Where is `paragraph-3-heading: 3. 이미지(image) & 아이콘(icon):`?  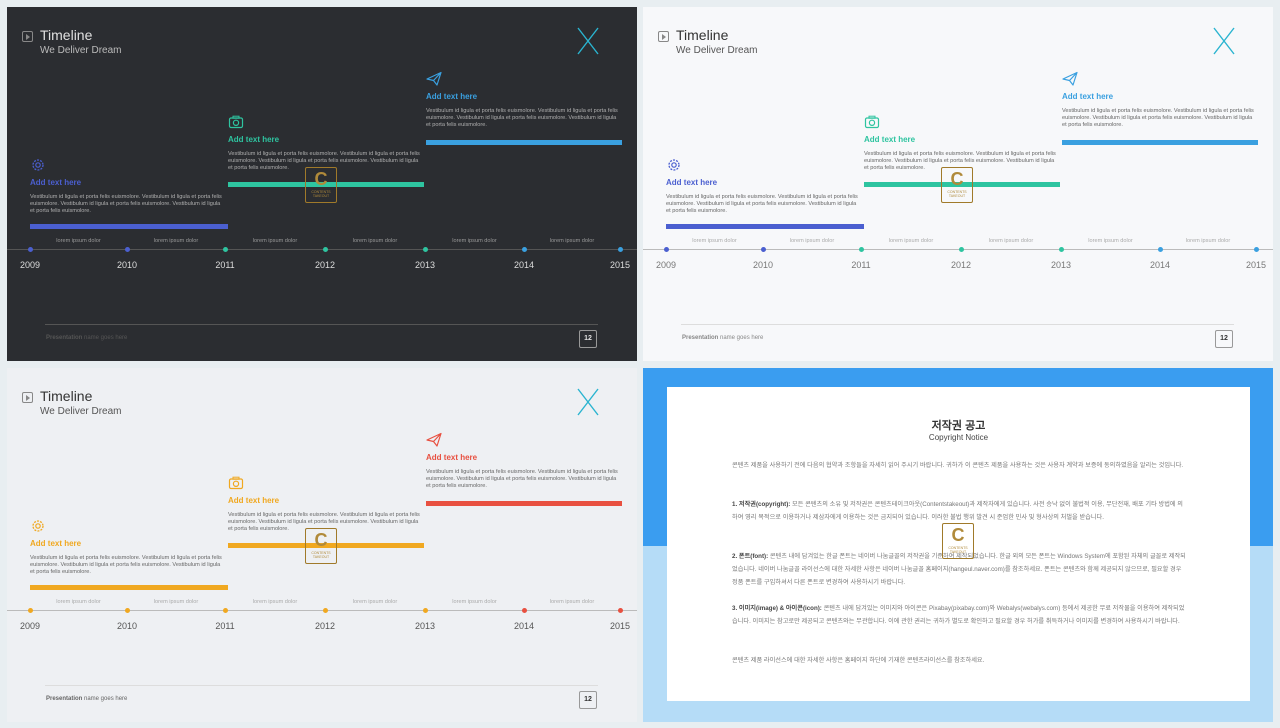
paragraph-3-heading: 3. 이미지(image) & 아이콘(icon): is located at coordinates (777, 608).